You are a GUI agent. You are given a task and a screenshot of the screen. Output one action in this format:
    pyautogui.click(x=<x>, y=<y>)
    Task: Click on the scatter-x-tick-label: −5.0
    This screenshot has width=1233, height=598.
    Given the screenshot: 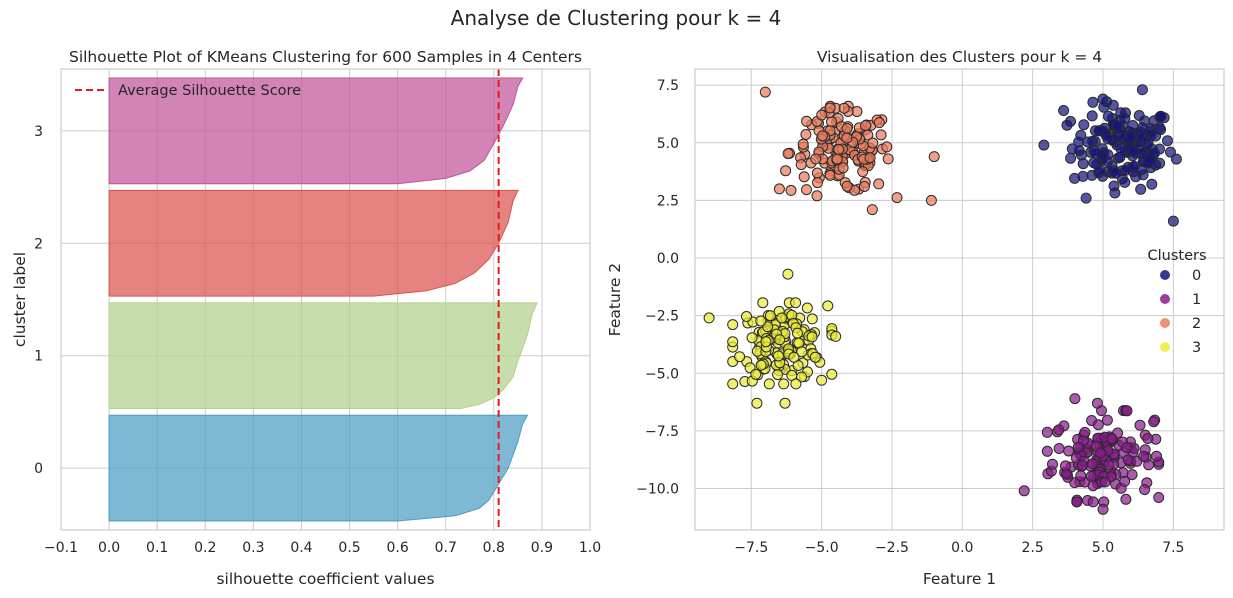 What is the action you would take?
    pyautogui.click(x=822, y=548)
    